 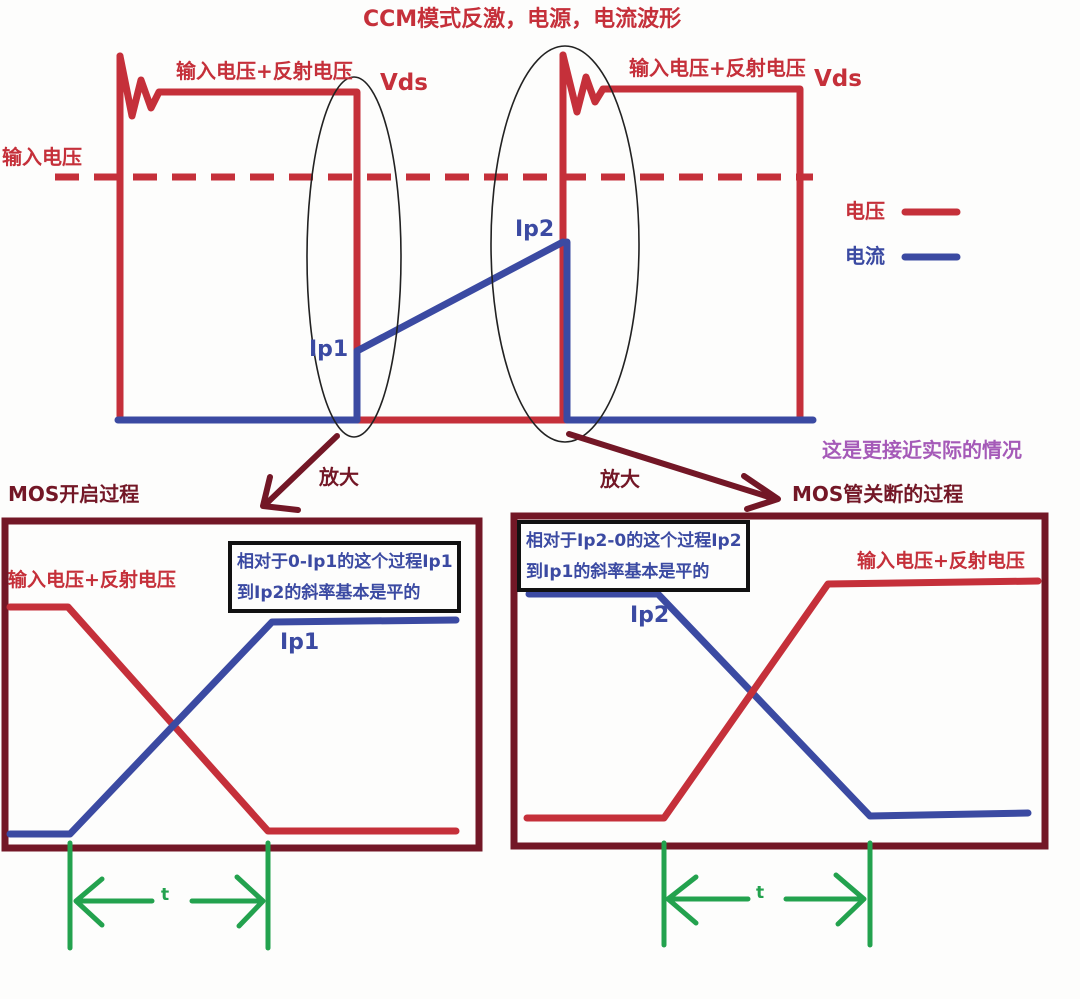 What do you see at coordinates (339, 477) in the screenshot?
I see `magnify-label-left: 放大` at bounding box center [339, 477].